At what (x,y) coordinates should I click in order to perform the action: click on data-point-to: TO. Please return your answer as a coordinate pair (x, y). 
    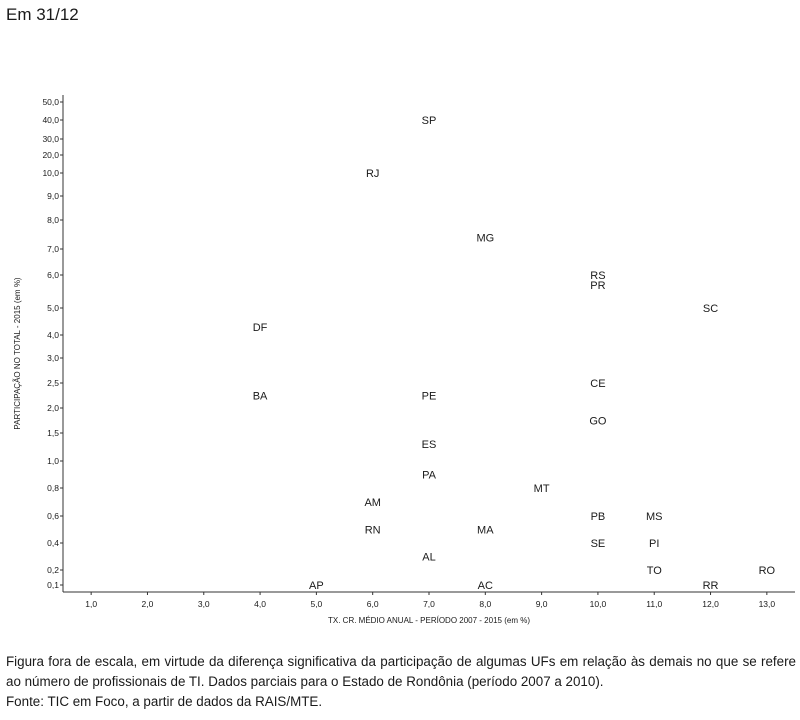
    Looking at the image, I should click on (655, 571).